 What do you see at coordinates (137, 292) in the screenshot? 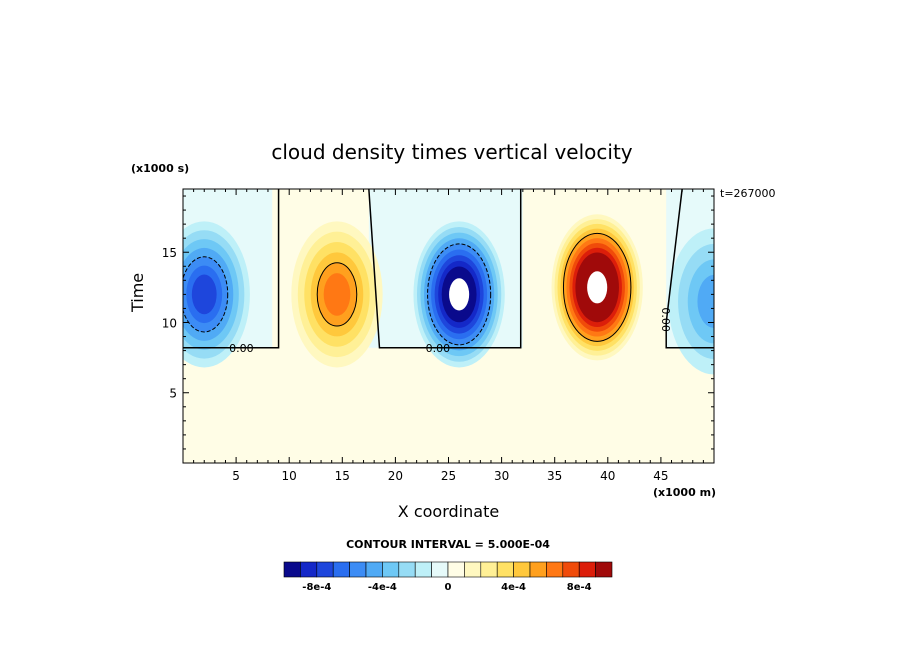
I see `y-axis-label: Time` at bounding box center [137, 292].